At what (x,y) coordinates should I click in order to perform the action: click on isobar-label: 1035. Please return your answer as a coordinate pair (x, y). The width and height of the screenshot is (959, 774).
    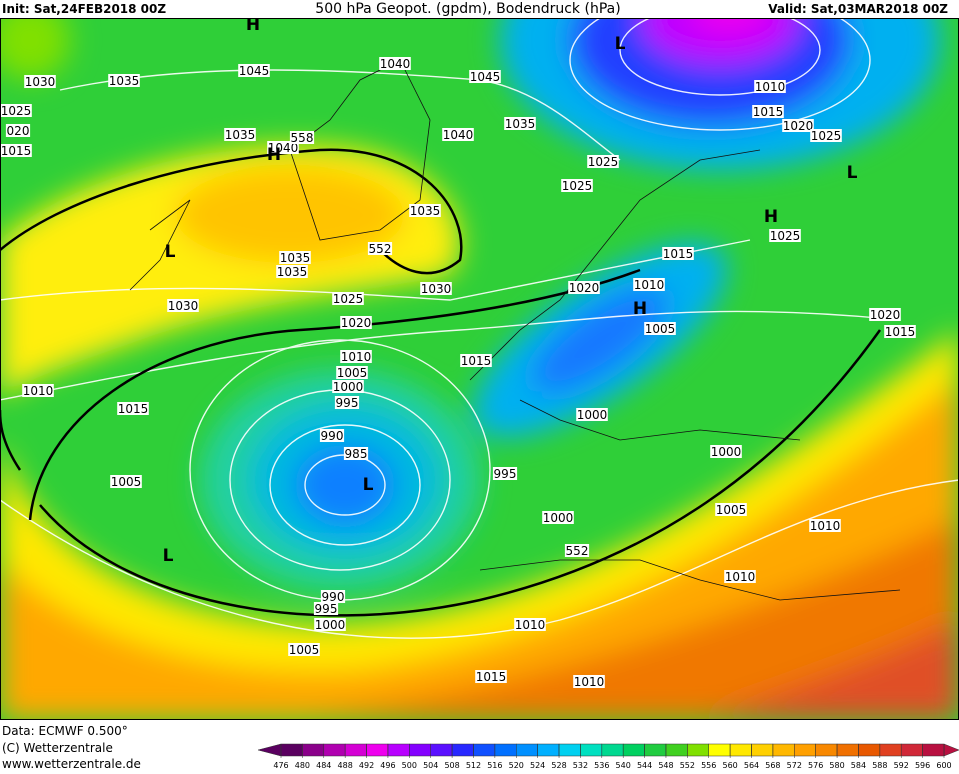
    Looking at the image, I should click on (292, 272).